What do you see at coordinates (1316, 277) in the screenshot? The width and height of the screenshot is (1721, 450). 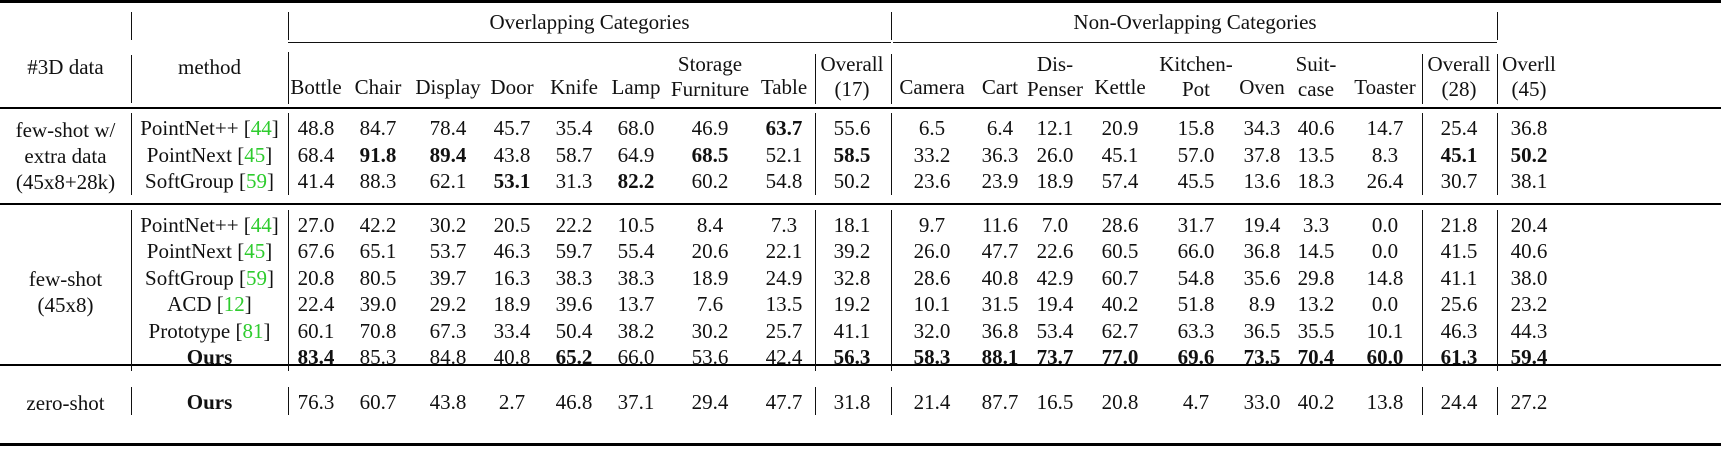 I see `table-cell: 29.8` at bounding box center [1316, 277].